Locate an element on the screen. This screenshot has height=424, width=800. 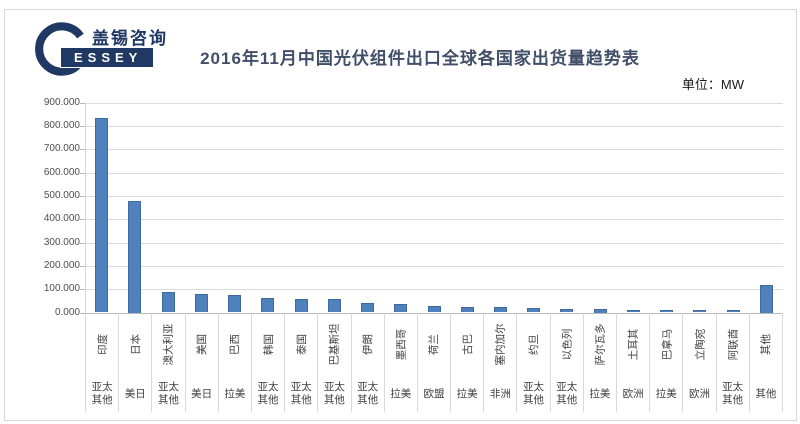
category-name-label: 塞内加尔 is located at coordinates (500, 344).